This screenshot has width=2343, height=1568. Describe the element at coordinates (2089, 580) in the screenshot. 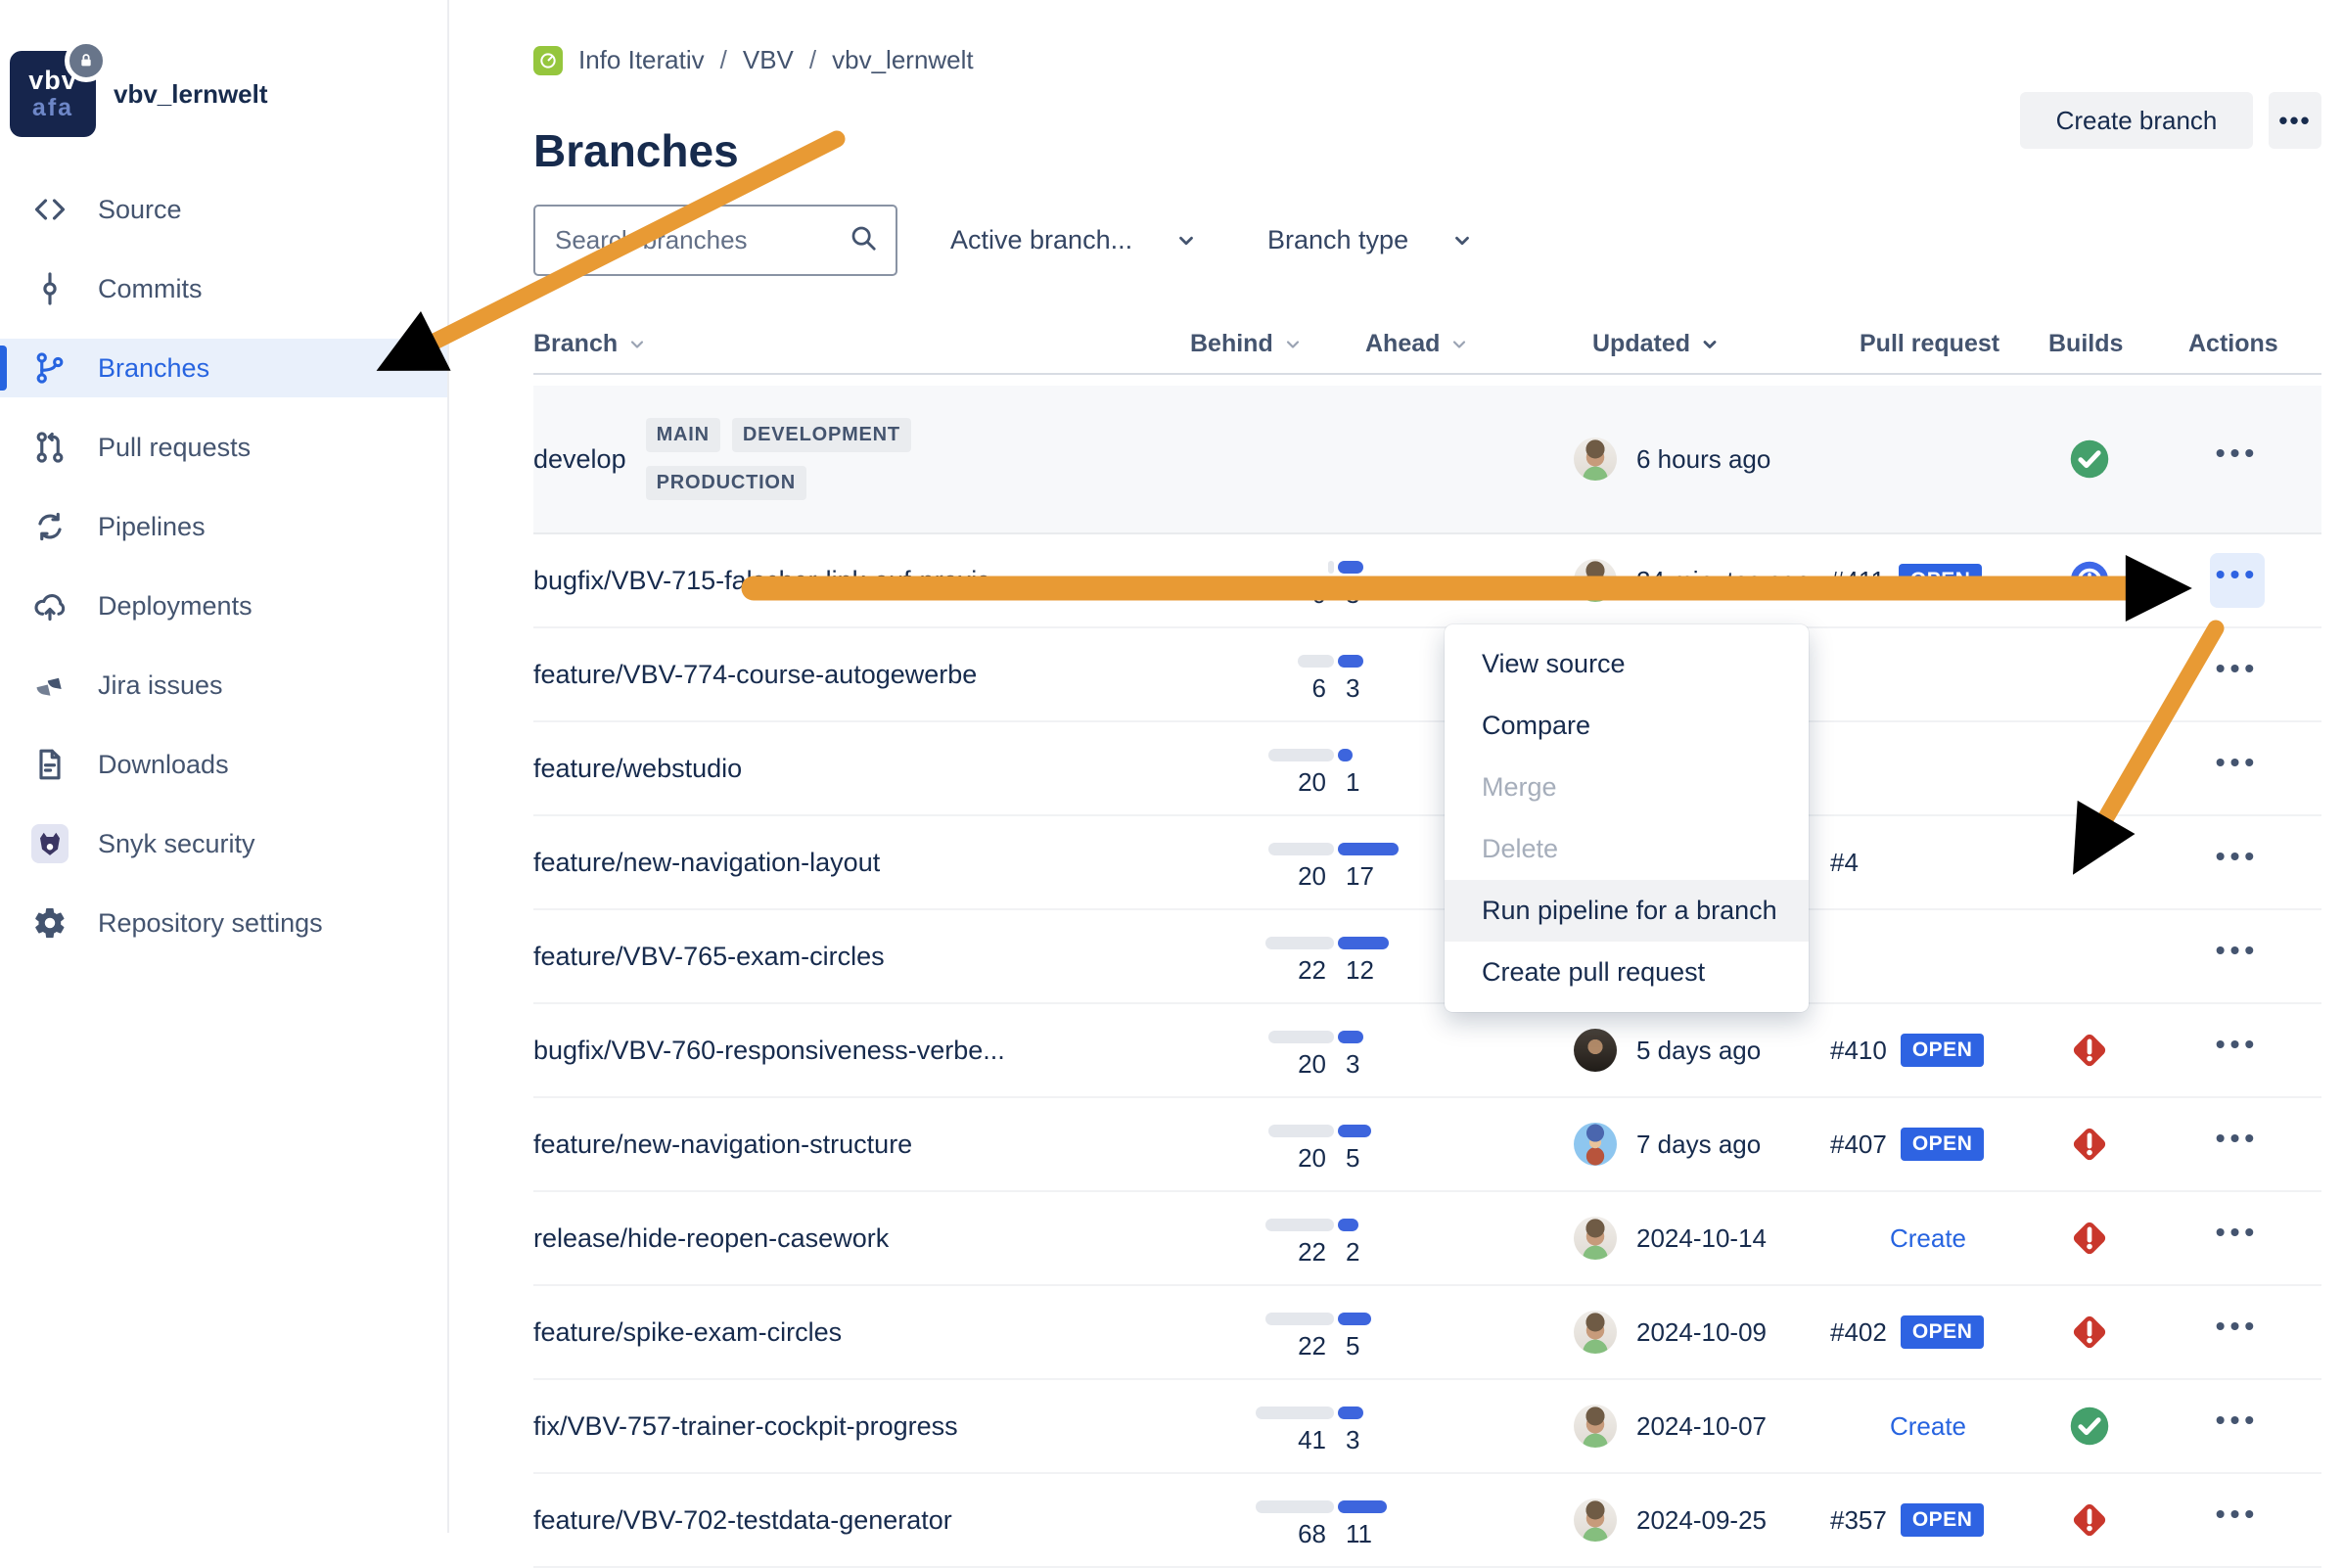

I see `build-status-in-progress-icon` at that location.